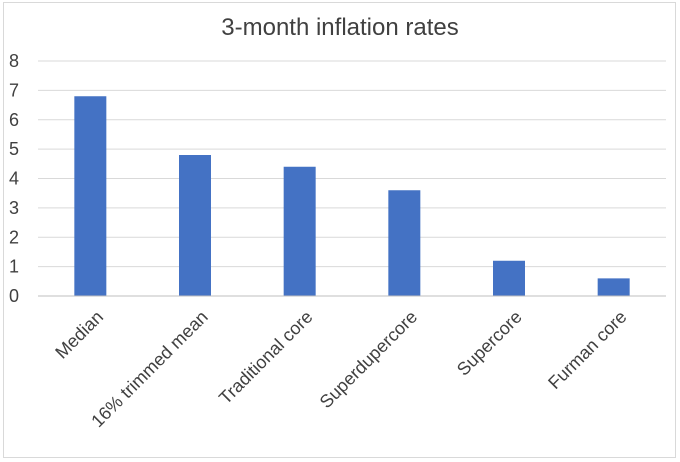 The height and width of the screenshot is (462, 680). What do you see at coordinates (14, 149) in the screenshot?
I see `y-tick-label: 5` at bounding box center [14, 149].